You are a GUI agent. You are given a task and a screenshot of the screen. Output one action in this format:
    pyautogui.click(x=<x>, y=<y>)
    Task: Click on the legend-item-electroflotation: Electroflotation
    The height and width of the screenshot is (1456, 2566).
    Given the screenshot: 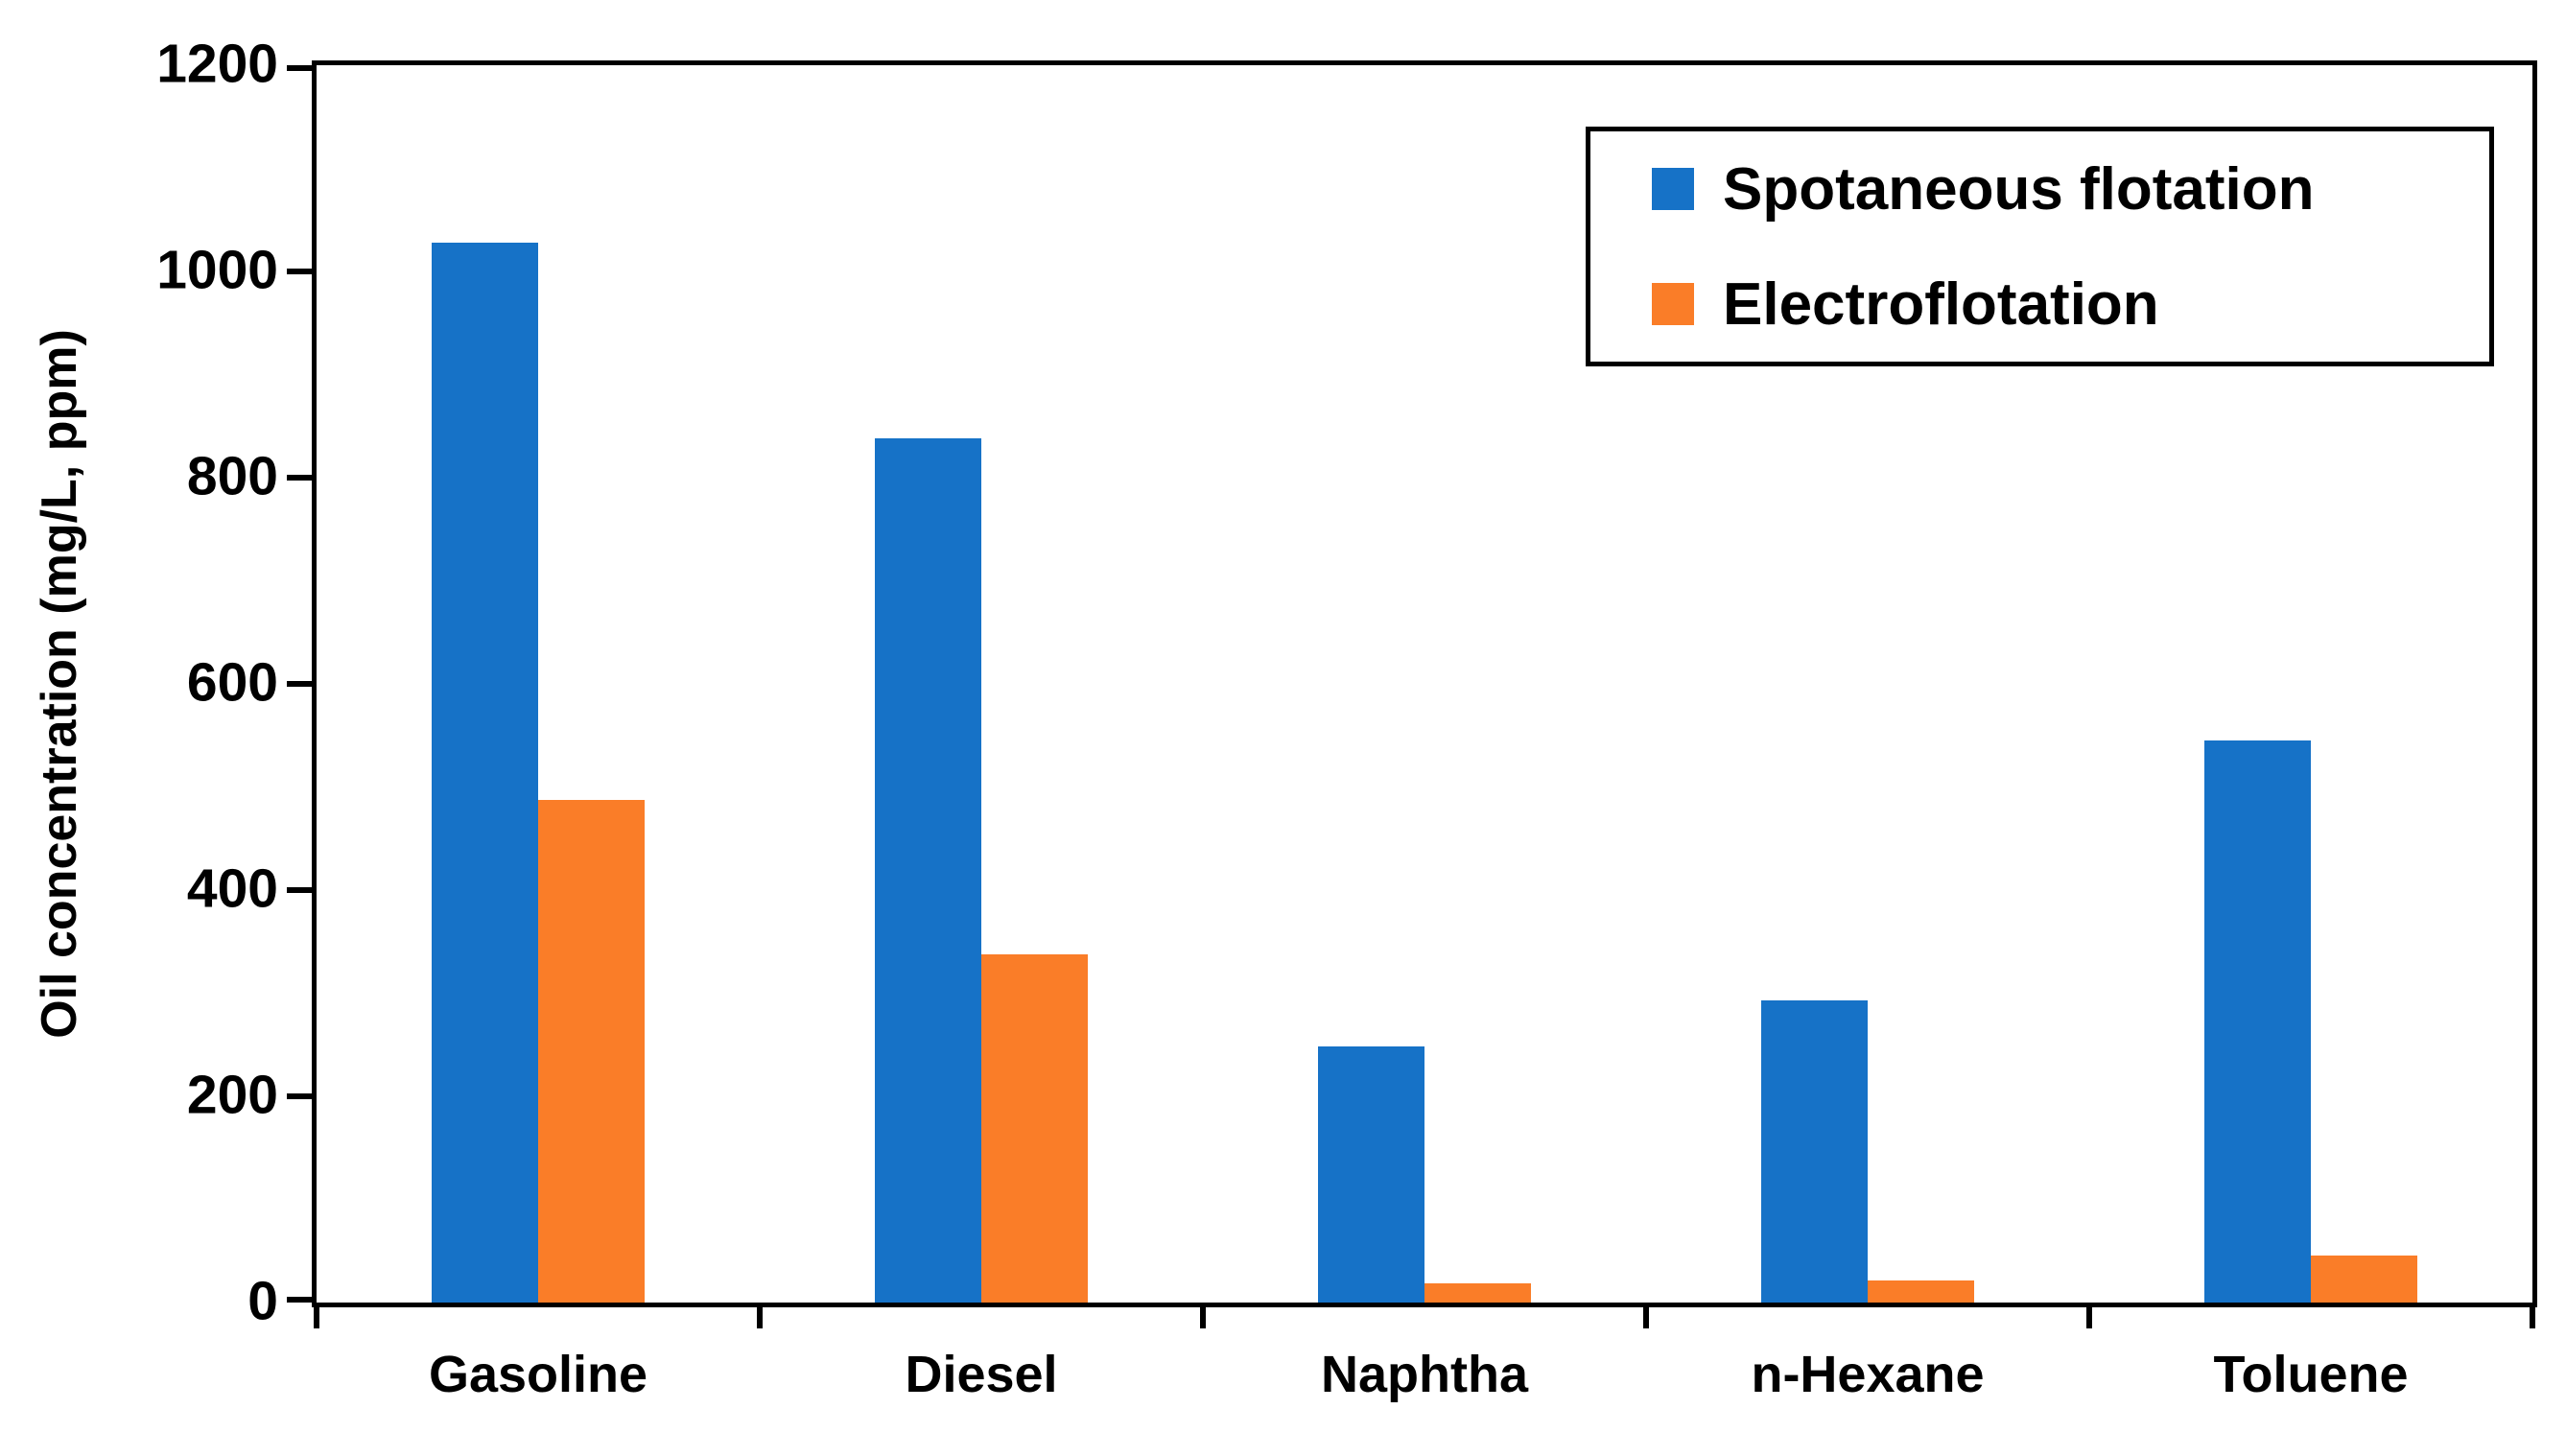 What is the action you would take?
    pyautogui.click(x=2070, y=305)
    